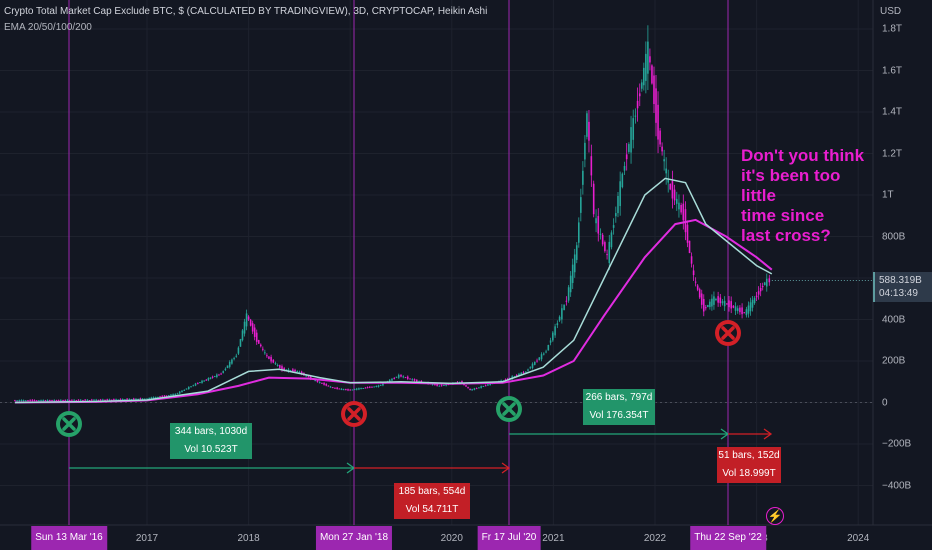  I want to click on y-tick-label: −400B, so click(897, 485).